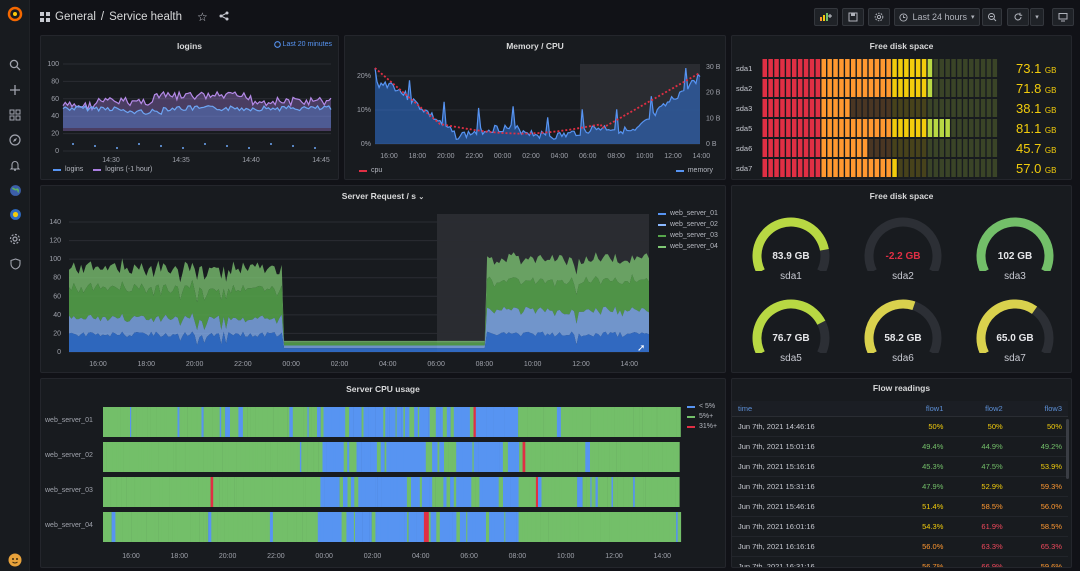  Describe the element at coordinates (15, 190) in the screenshot. I see `globe-icon` at that location.